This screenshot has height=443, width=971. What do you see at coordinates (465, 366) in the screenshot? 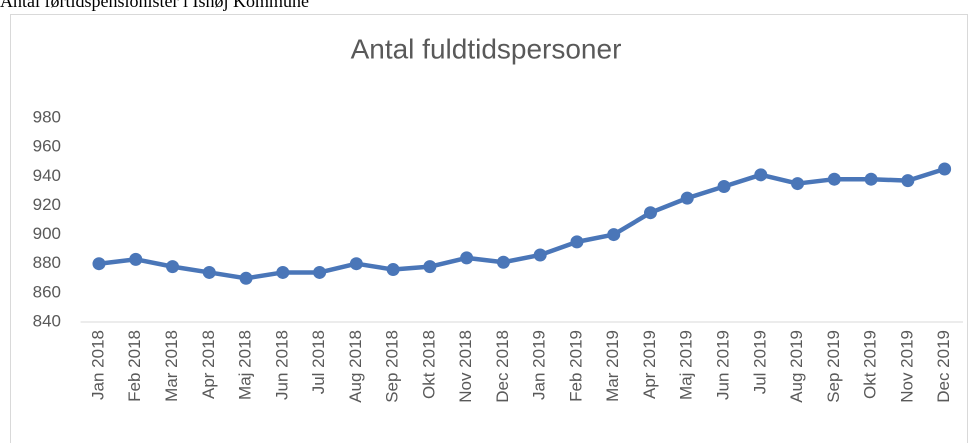
I see `x-tick-label: Nov 2018` at bounding box center [465, 366].